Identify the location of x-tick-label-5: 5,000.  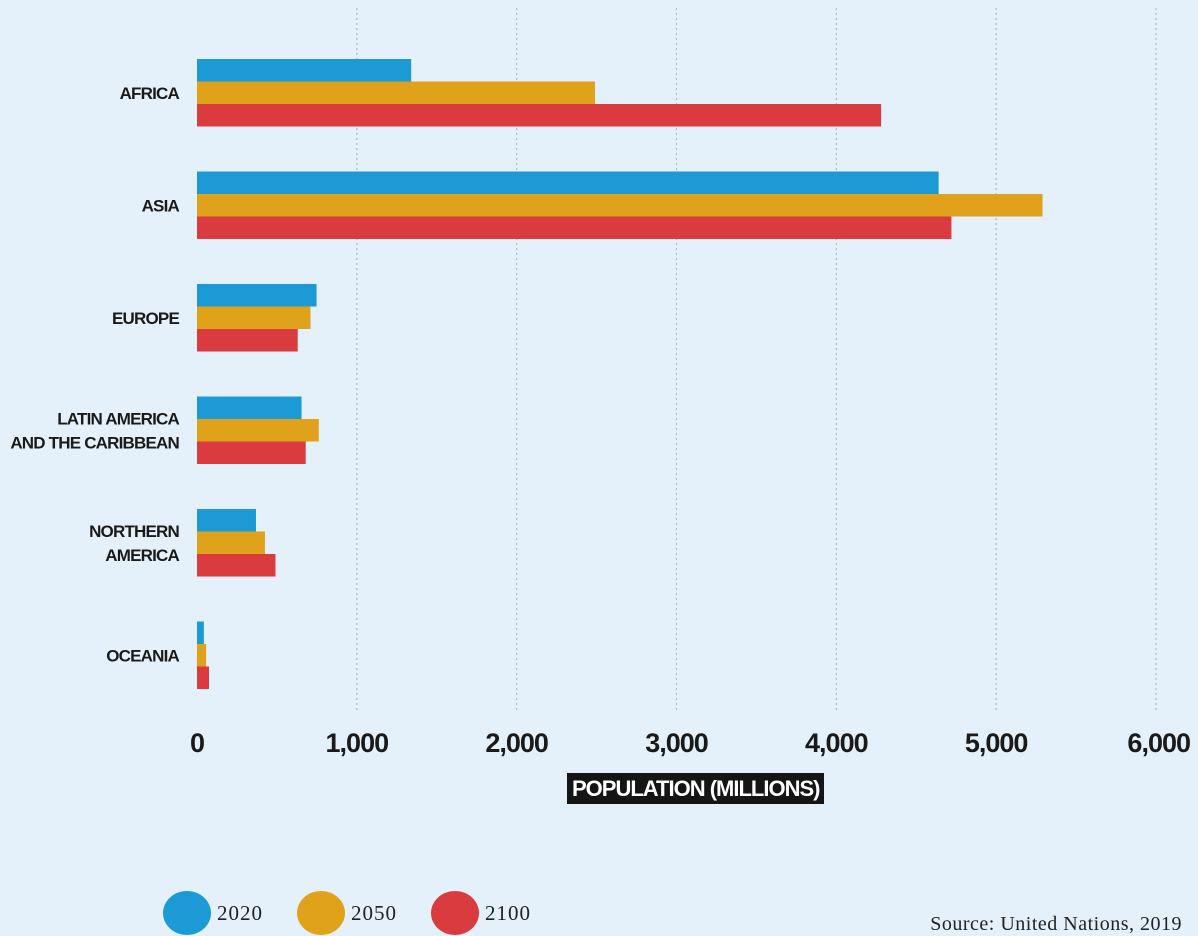
(996, 743).